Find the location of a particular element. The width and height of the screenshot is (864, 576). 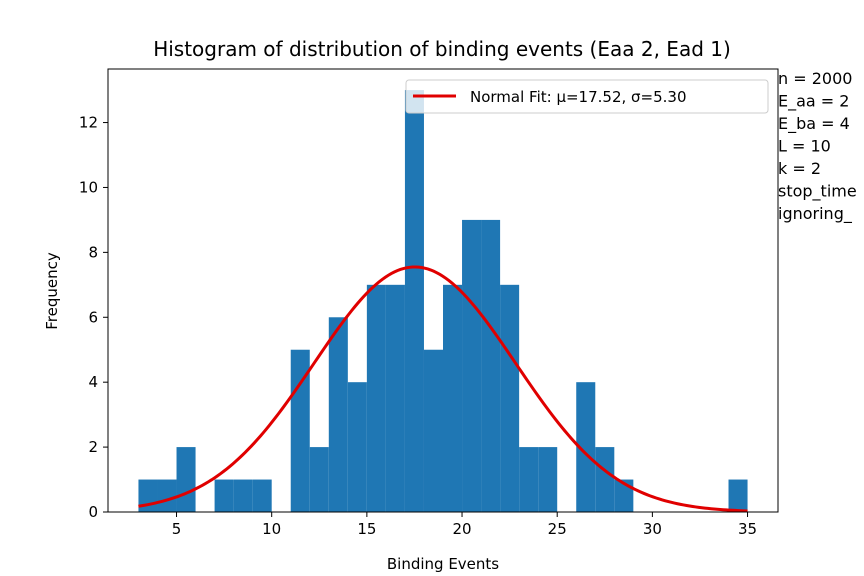

y-tick-label: 10 is located at coordinates (88, 187).